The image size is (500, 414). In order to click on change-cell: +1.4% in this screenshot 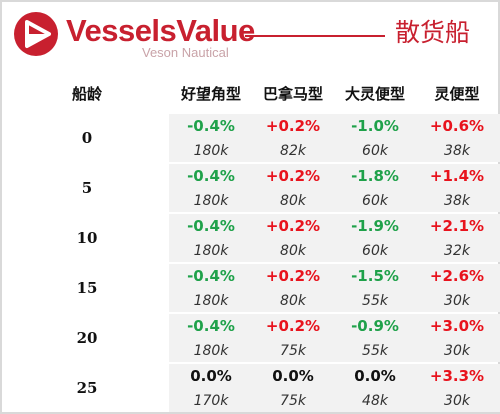, I will do `click(457, 176)`.